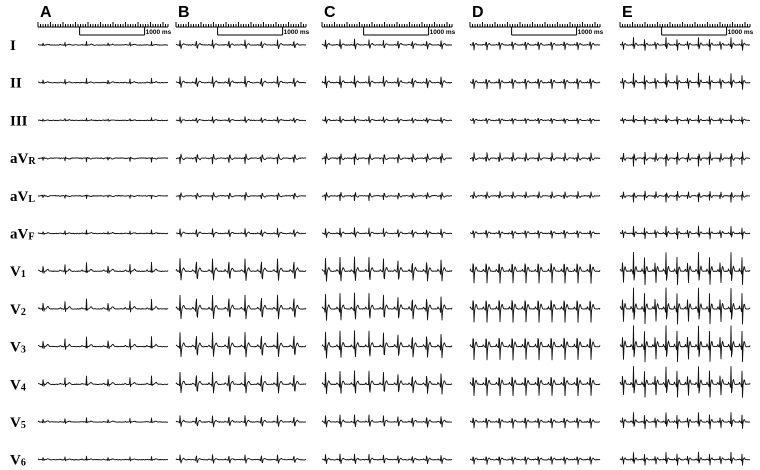 This screenshot has width=760, height=470. What do you see at coordinates (16, 84) in the screenshot?
I see `lead-label-main: II` at bounding box center [16, 84].